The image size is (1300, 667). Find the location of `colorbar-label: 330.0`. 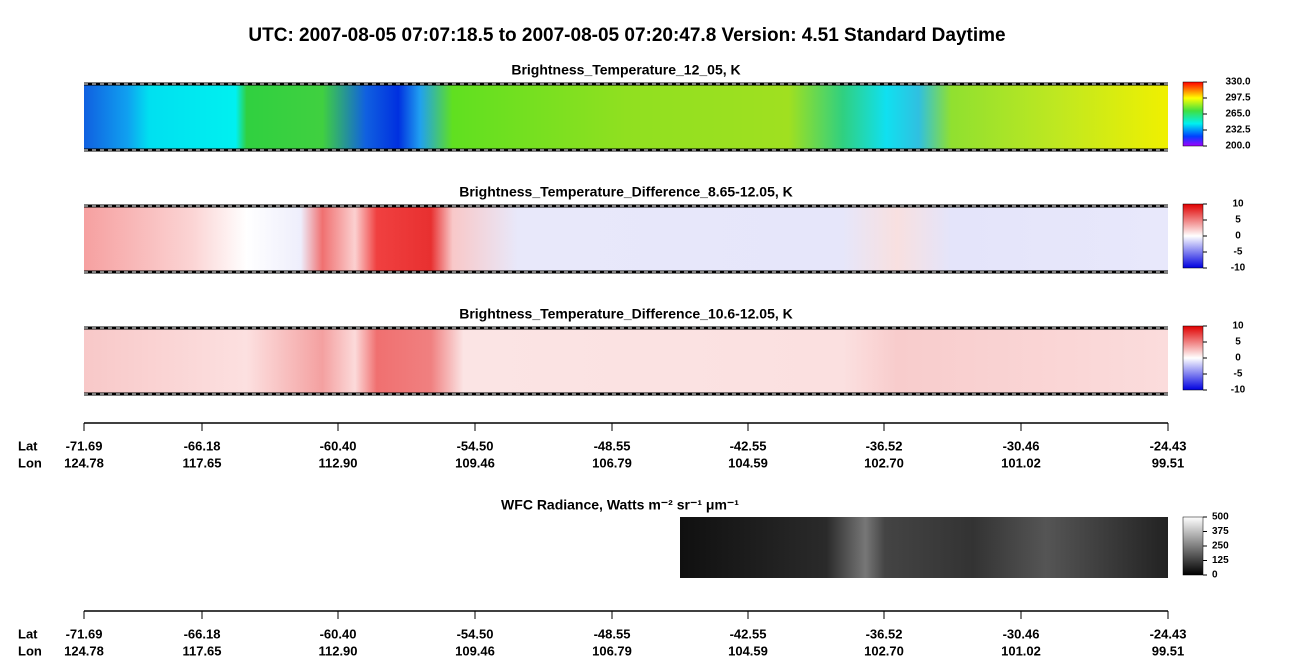

colorbar-label: 330.0 is located at coordinates (1237, 82).